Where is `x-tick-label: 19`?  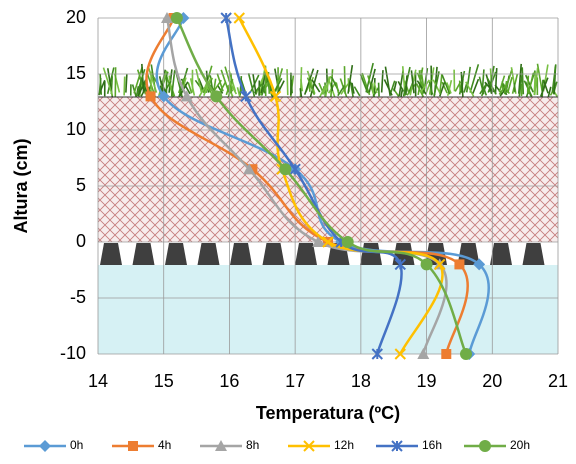 x-tick-label: 19 is located at coordinates (427, 381).